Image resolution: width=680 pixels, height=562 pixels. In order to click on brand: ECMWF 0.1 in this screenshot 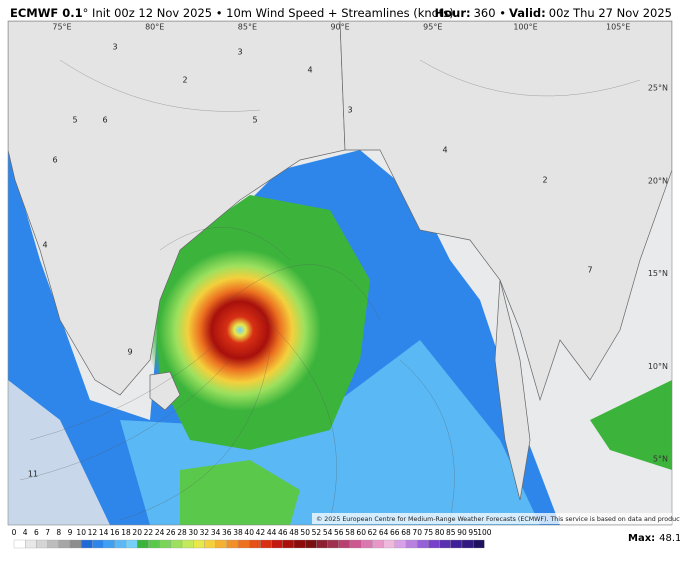, I will do `click(46, 13)`.